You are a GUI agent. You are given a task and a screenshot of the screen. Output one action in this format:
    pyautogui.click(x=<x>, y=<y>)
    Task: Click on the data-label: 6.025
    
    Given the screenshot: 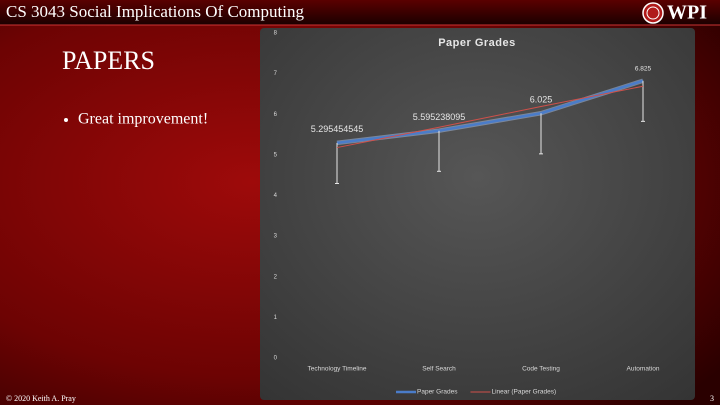 What is the action you would take?
    pyautogui.click(x=541, y=100)
    